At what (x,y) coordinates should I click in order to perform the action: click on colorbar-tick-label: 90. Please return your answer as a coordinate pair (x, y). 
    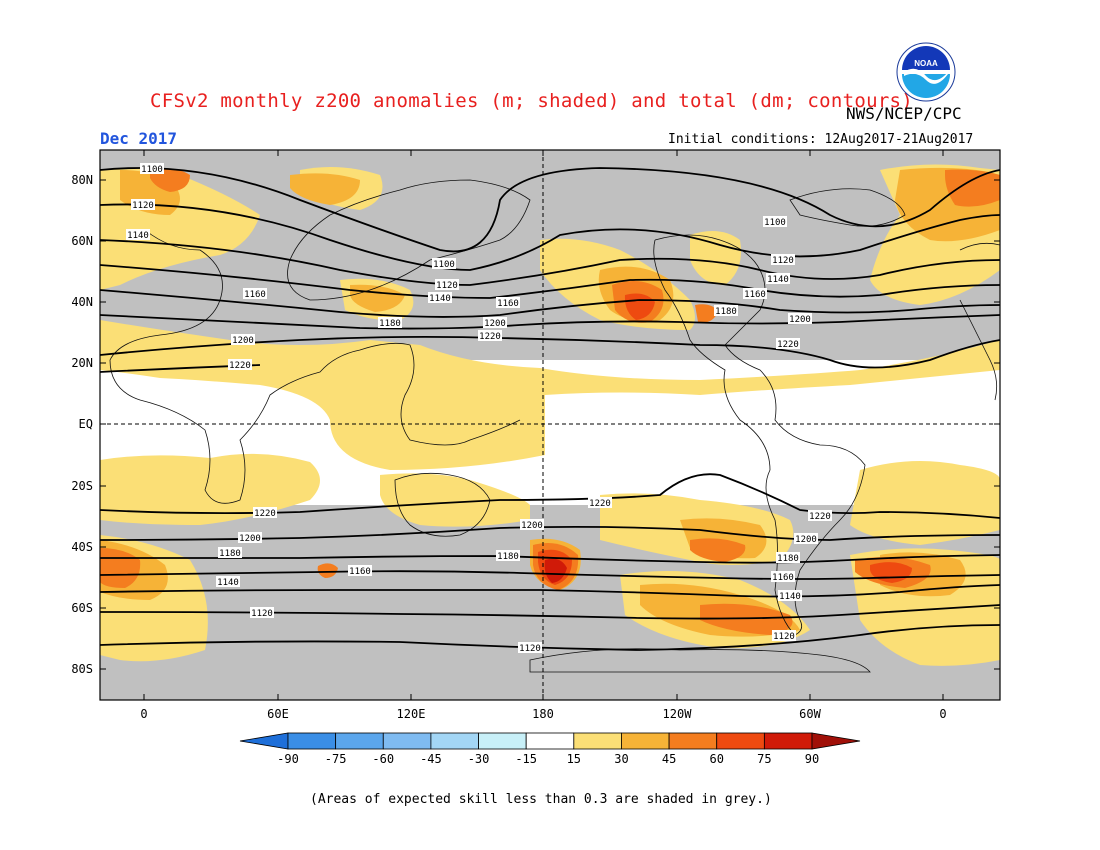
    Looking at the image, I should click on (812, 759).